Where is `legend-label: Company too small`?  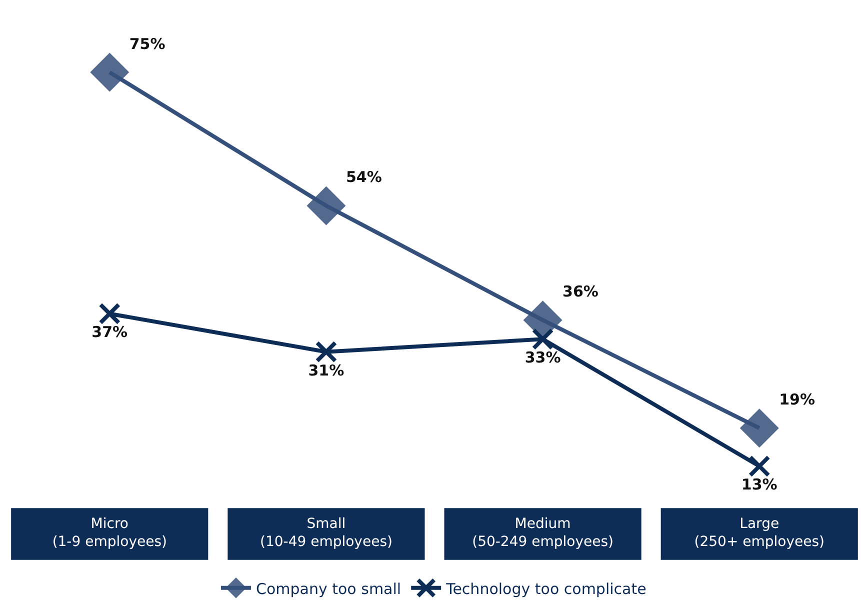
legend-label: Company too small is located at coordinates (329, 589).